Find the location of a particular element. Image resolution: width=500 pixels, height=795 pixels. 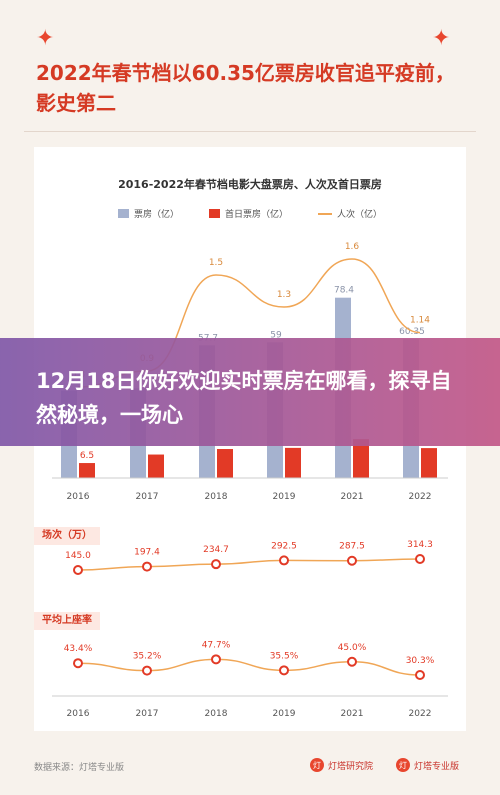

data-label: 287.5 is located at coordinates (352, 547).